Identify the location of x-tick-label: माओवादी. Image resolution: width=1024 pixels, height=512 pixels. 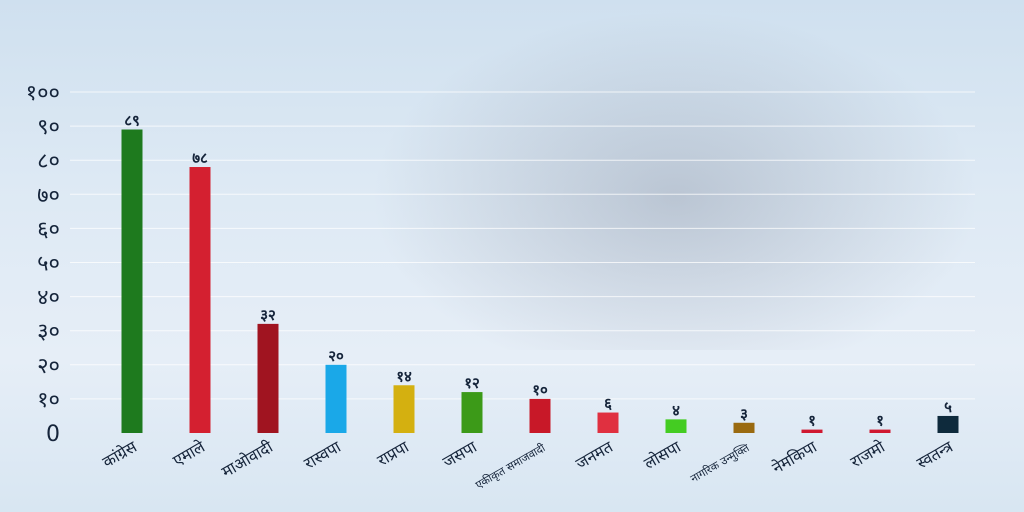
(247, 459).